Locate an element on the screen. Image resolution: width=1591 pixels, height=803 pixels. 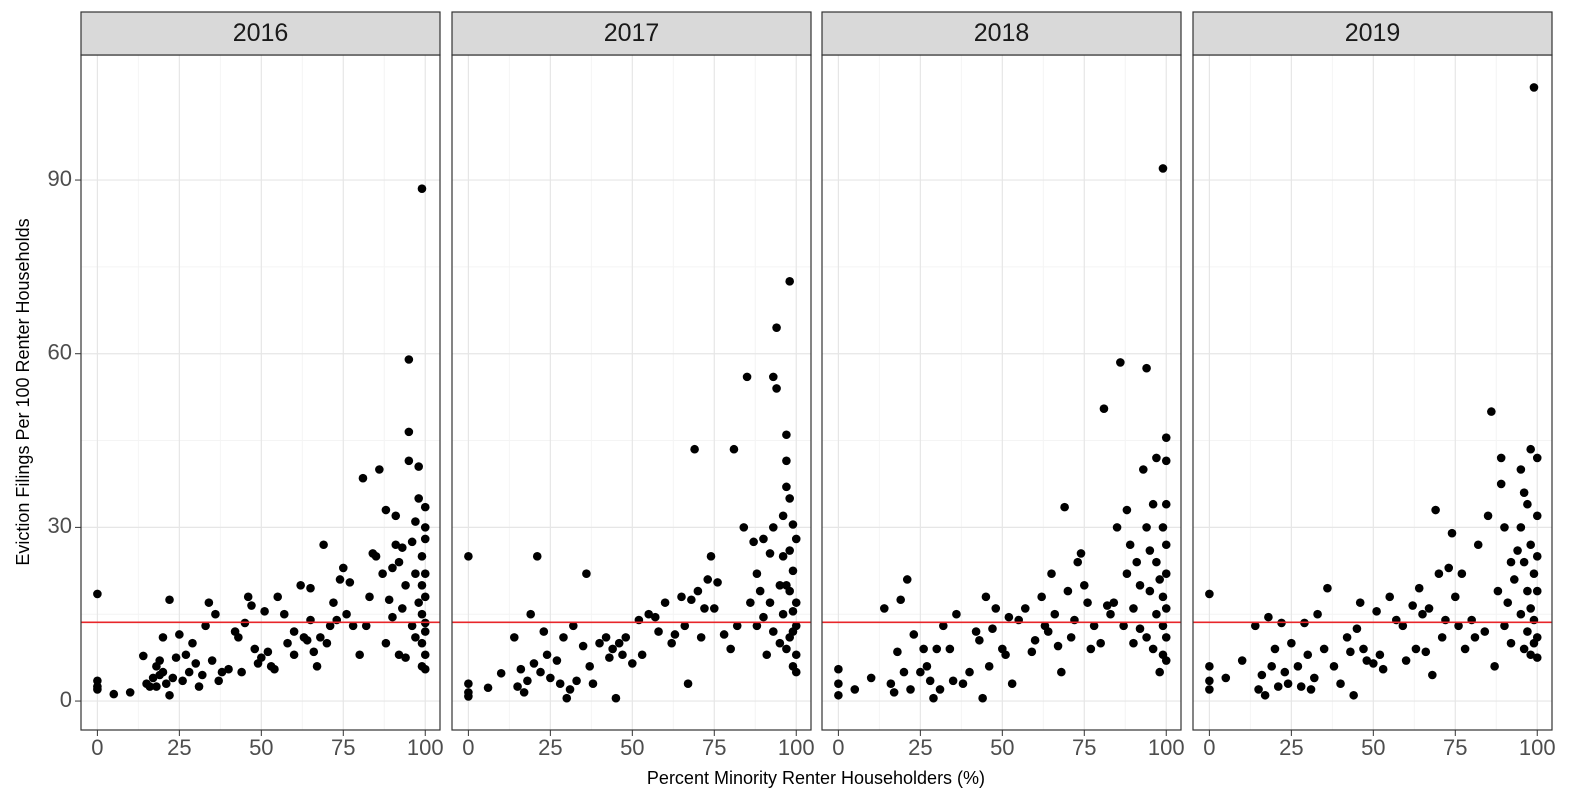
x-tick-label: 50 is located at coordinates (1373, 747).